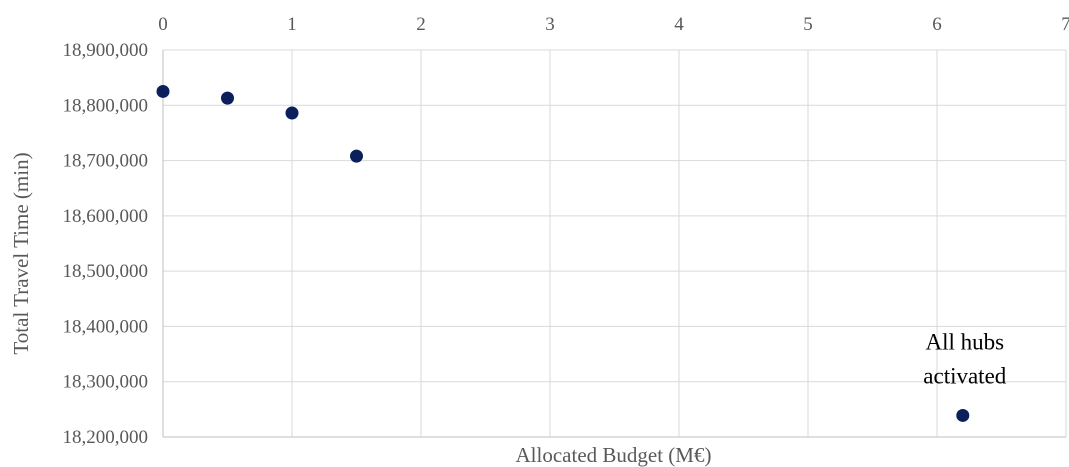 The height and width of the screenshot is (467, 1069). Describe the element at coordinates (937, 24) in the screenshot. I see `x-tick-label: 6` at that location.